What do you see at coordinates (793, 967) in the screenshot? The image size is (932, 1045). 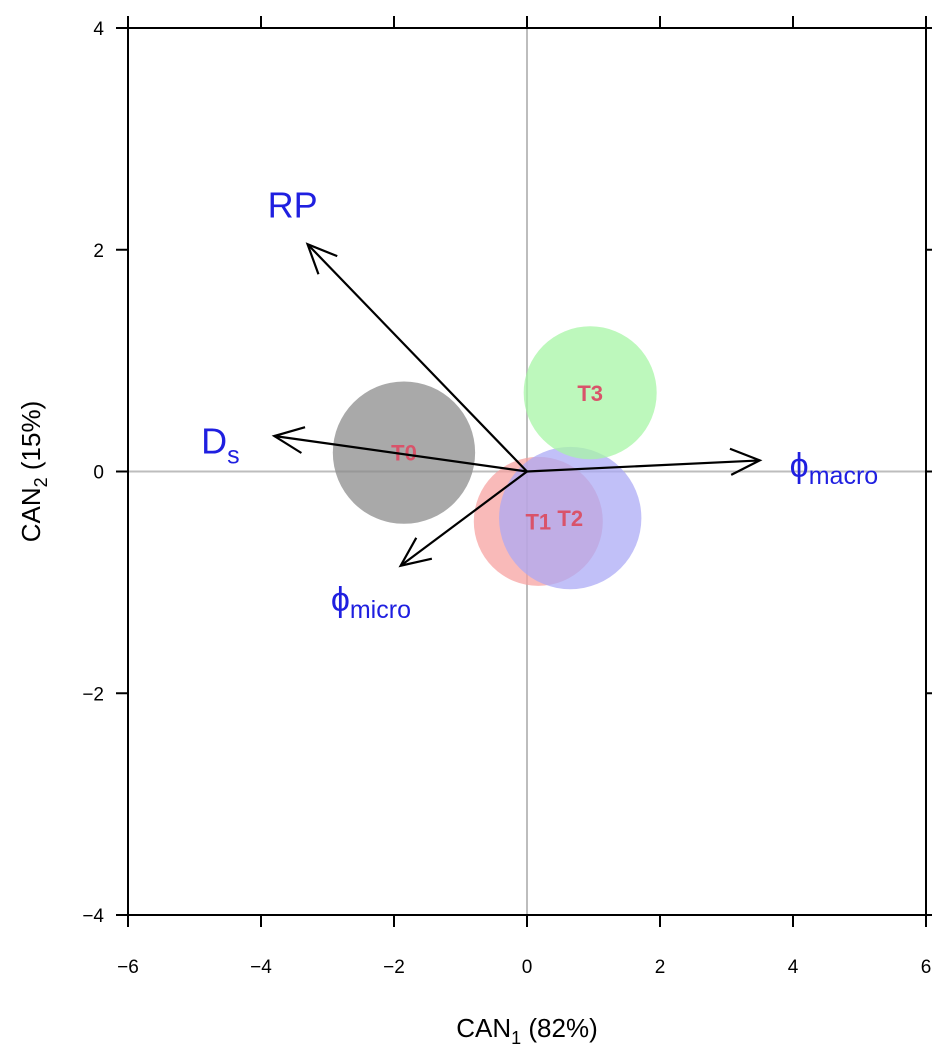 I see `x-tick-label: 4` at bounding box center [793, 967].